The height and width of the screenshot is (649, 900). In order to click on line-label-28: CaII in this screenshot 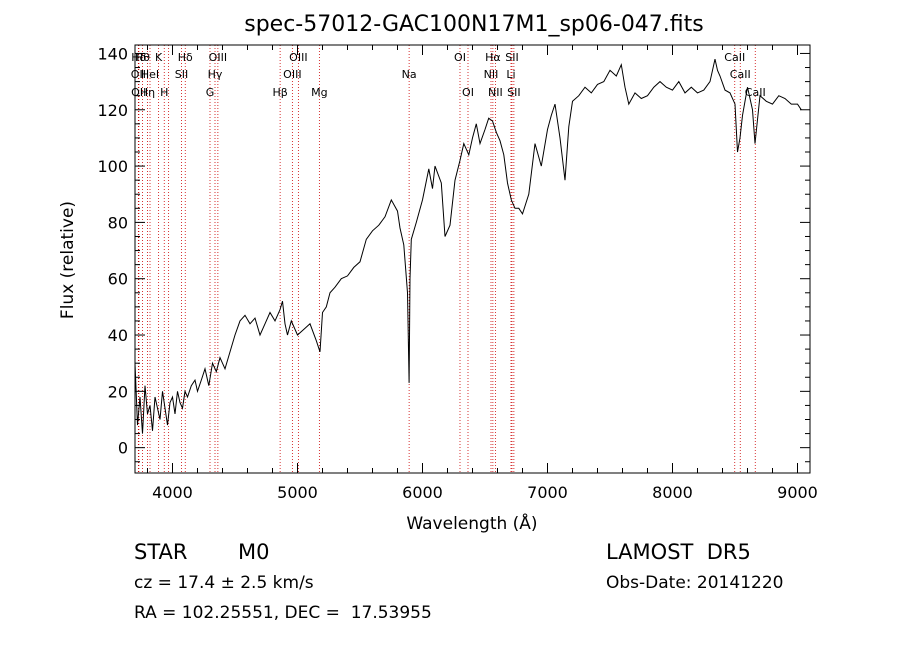, I will do `click(740, 74)`.